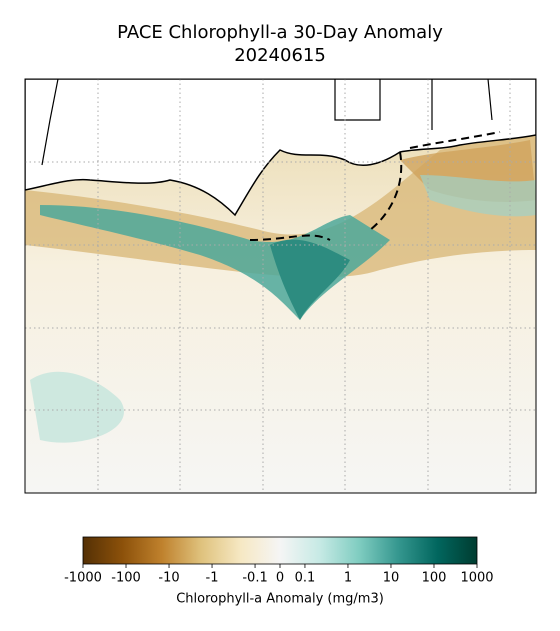 Image resolution: width=560 pixels, height=631 pixels. I want to click on colorbar-tick-label: -10, so click(168, 578).